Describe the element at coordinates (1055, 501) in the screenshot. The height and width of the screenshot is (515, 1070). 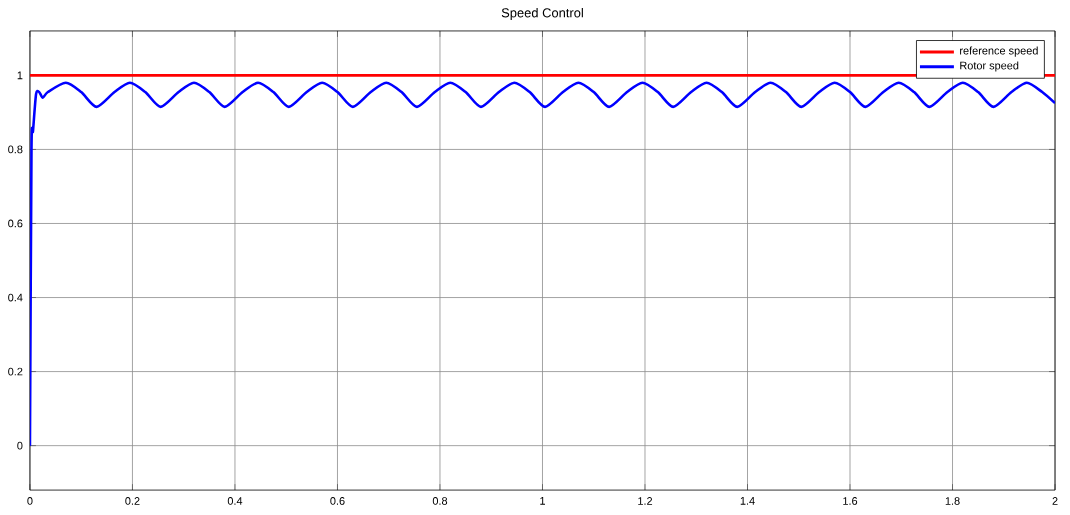
I see `x-tick-label: 2` at that location.